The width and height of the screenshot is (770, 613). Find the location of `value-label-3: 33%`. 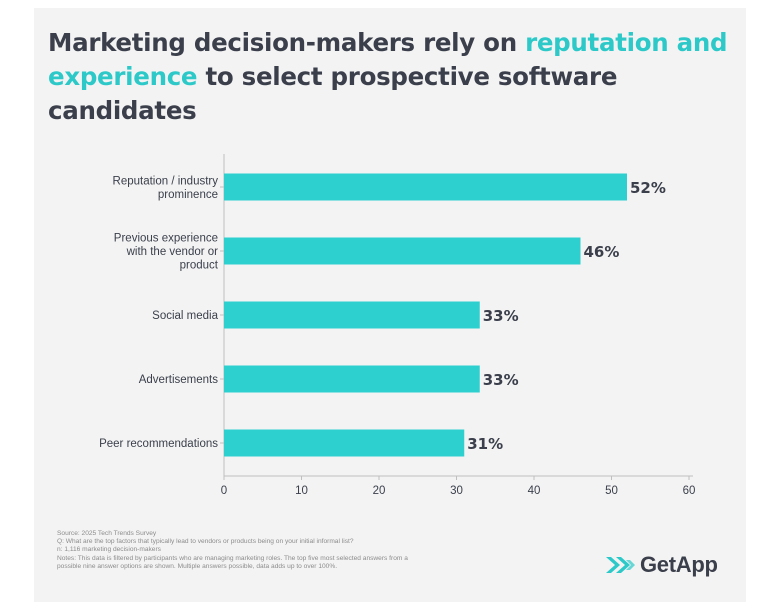

value-label-3: 33% is located at coordinates (501, 380).